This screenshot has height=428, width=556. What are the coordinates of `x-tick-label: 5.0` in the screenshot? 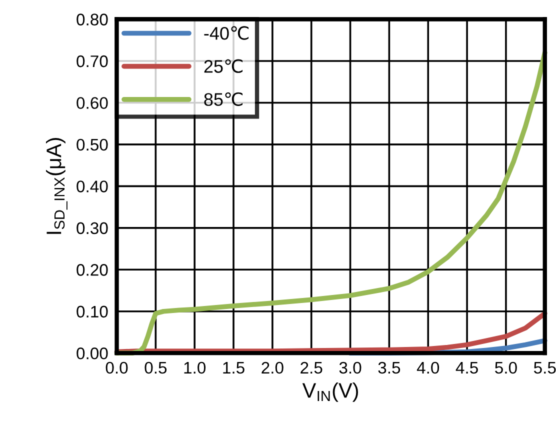 It's located at (506, 368).